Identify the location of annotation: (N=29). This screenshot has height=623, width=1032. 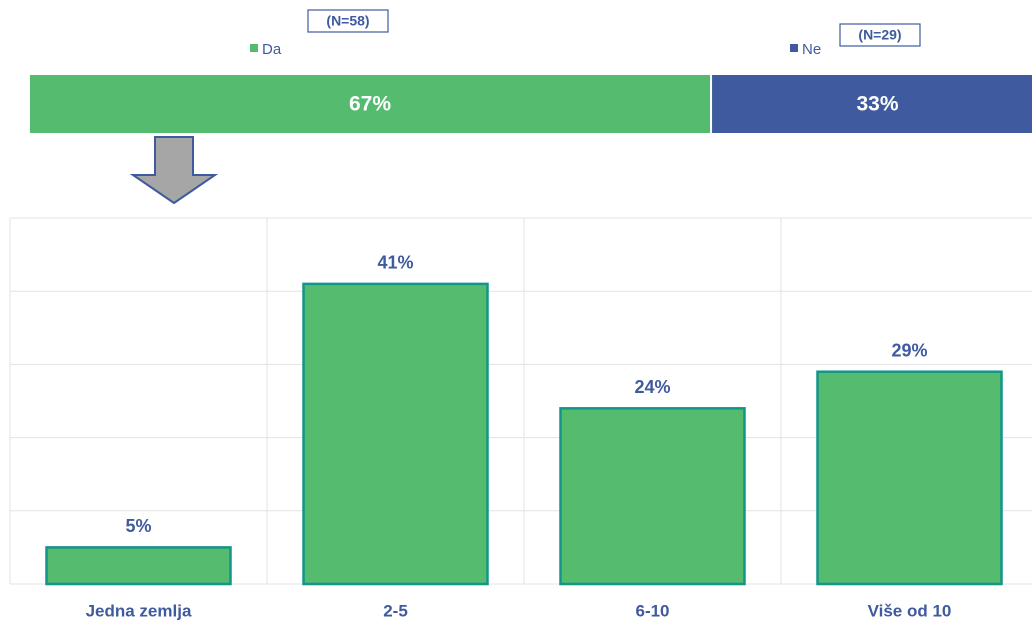
(879, 35).